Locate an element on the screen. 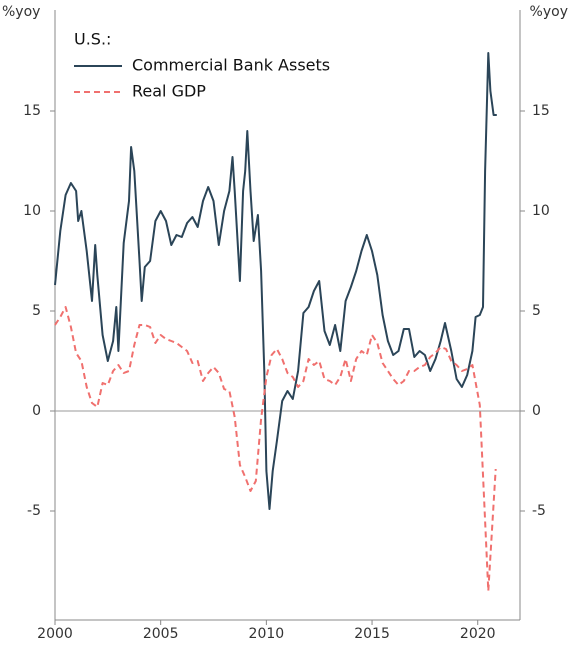 The height and width of the screenshot is (646, 570). y-tick-label: 5 is located at coordinates (36, 311).